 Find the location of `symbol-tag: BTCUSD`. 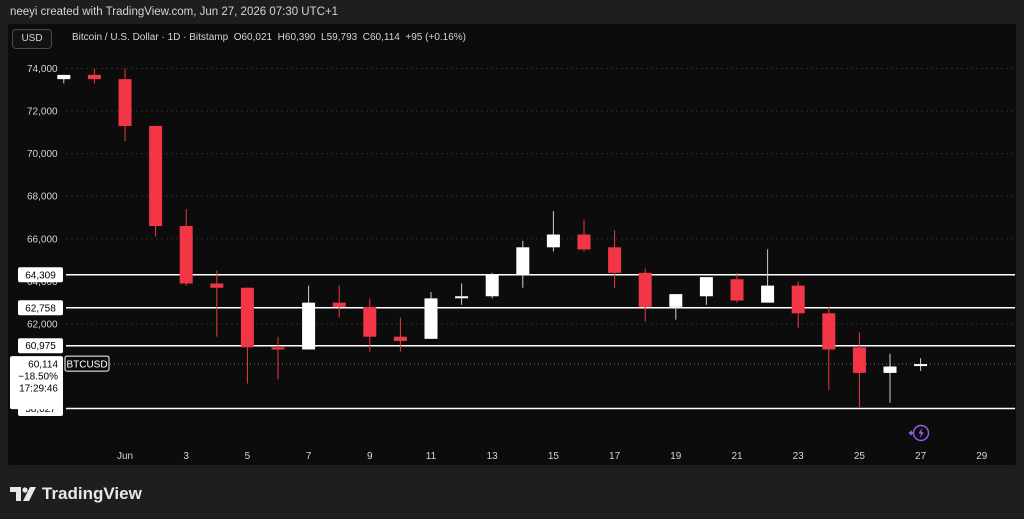

symbol-tag: BTCUSD is located at coordinates (86, 365).